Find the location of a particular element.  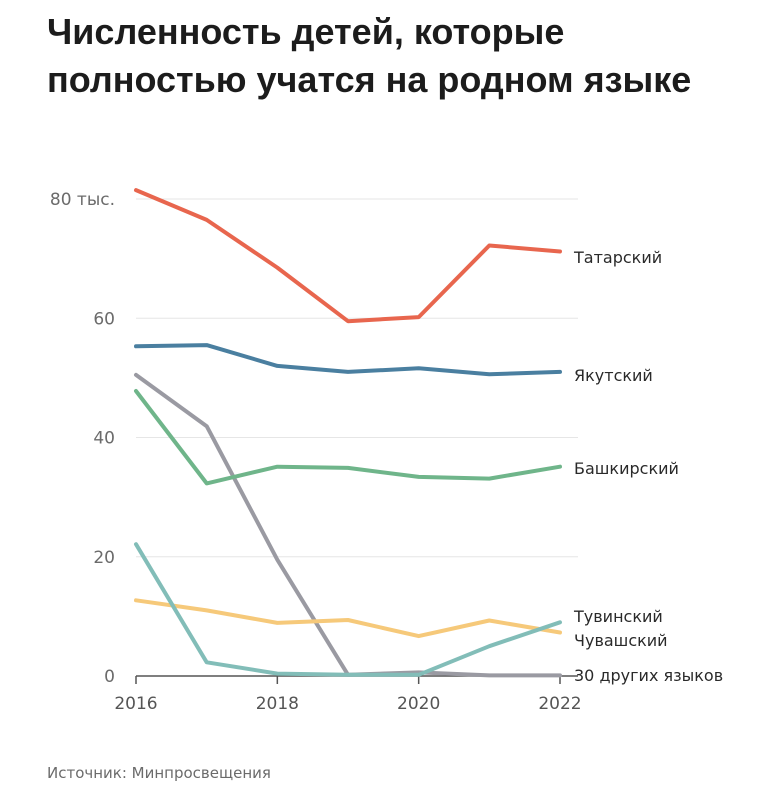

x-tick-label: 2022 is located at coordinates (559, 704).